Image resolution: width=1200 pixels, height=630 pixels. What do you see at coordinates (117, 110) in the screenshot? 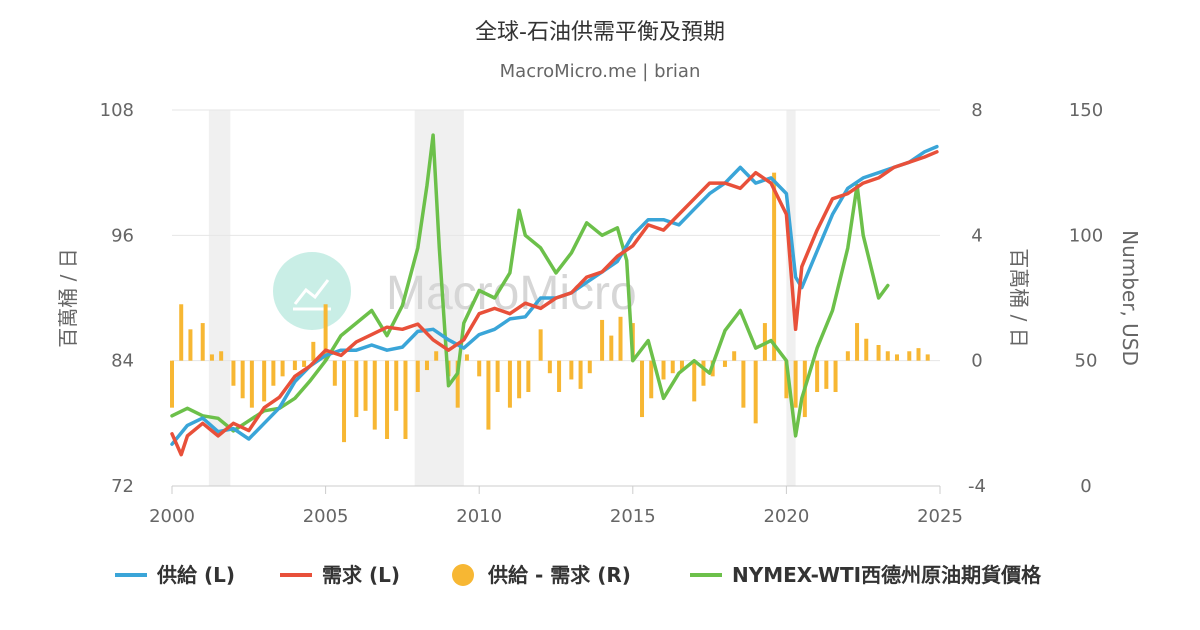
I see `left-tick-label: 108` at bounding box center [117, 110].